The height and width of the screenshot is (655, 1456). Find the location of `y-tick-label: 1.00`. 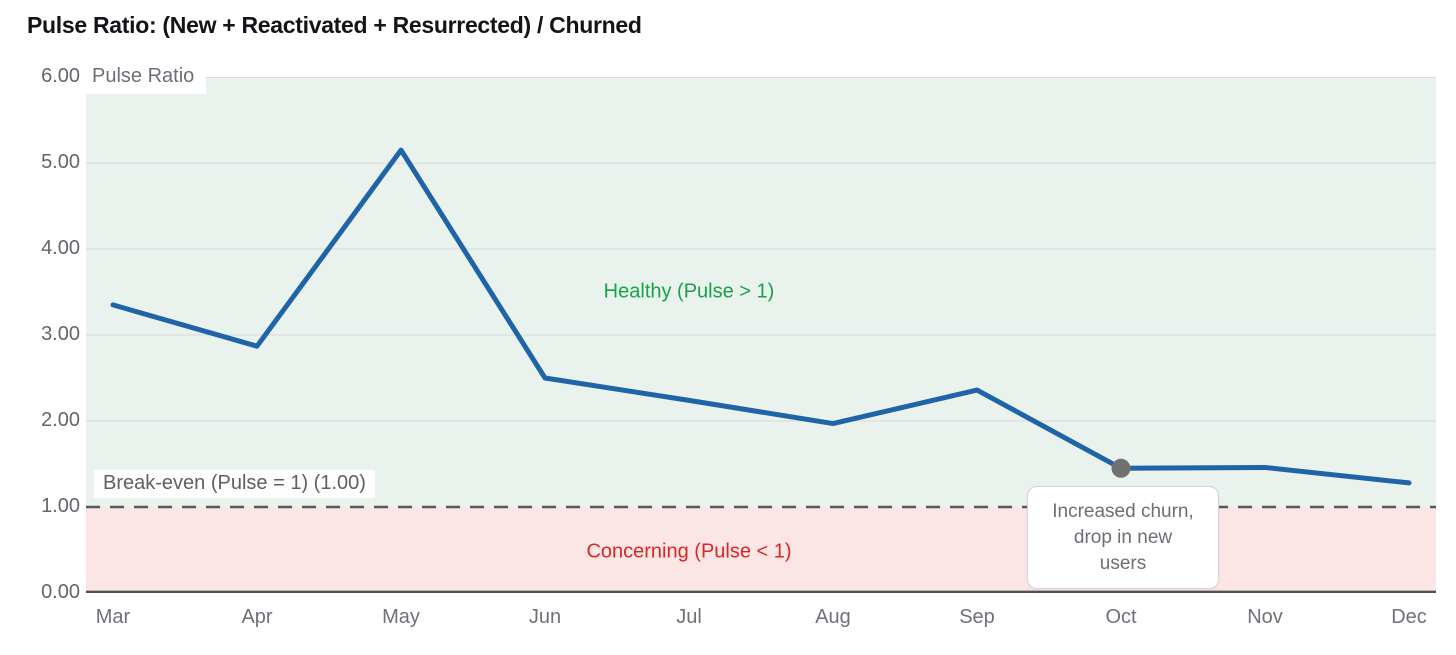

y-tick-label: 1.00 is located at coordinates (60, 506).